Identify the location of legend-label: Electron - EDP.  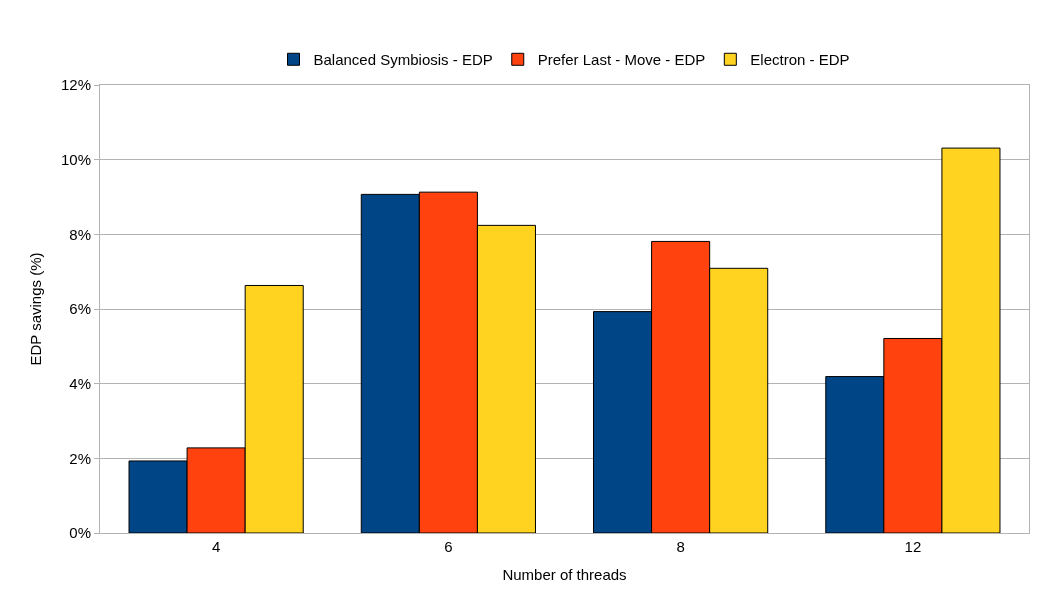
(800, 60).